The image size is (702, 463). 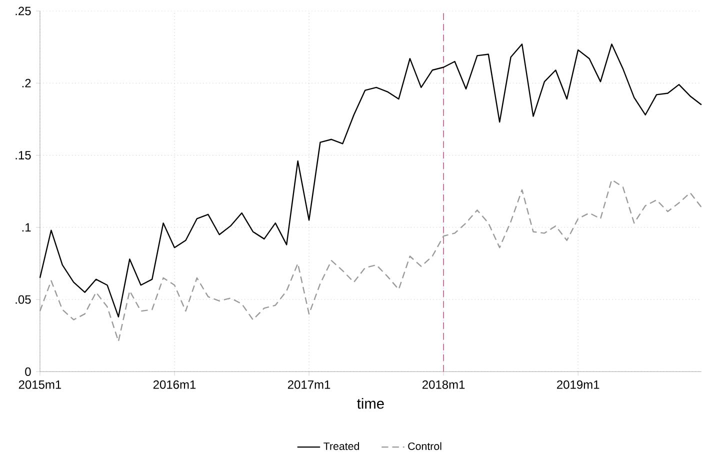 What do you see at coordinates (23, 155) in the screenshot?
I see `y-tick-label: .15` at bounding box center [23, 155].